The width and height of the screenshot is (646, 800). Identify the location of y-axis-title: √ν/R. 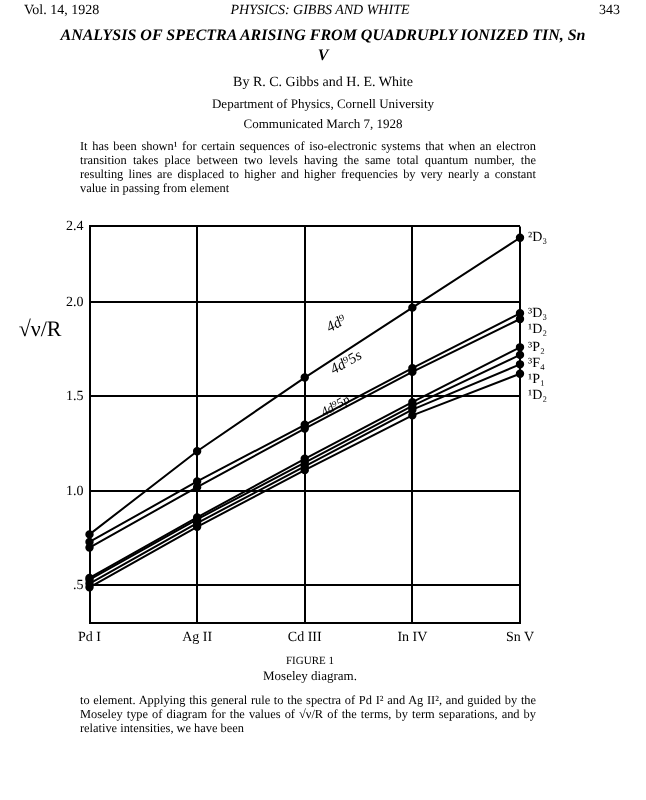
(40, 330).